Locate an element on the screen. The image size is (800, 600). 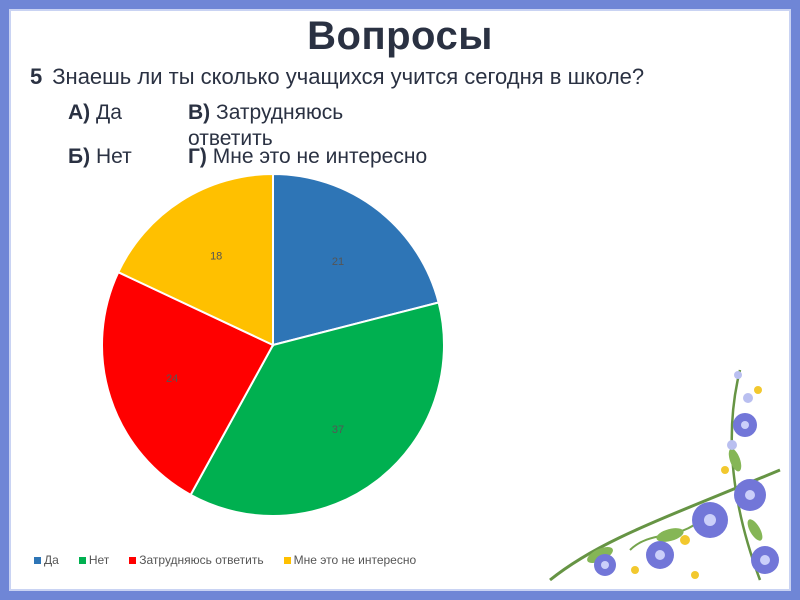
legend-item: Мне это не интересно is located at coordinates (350, 560).